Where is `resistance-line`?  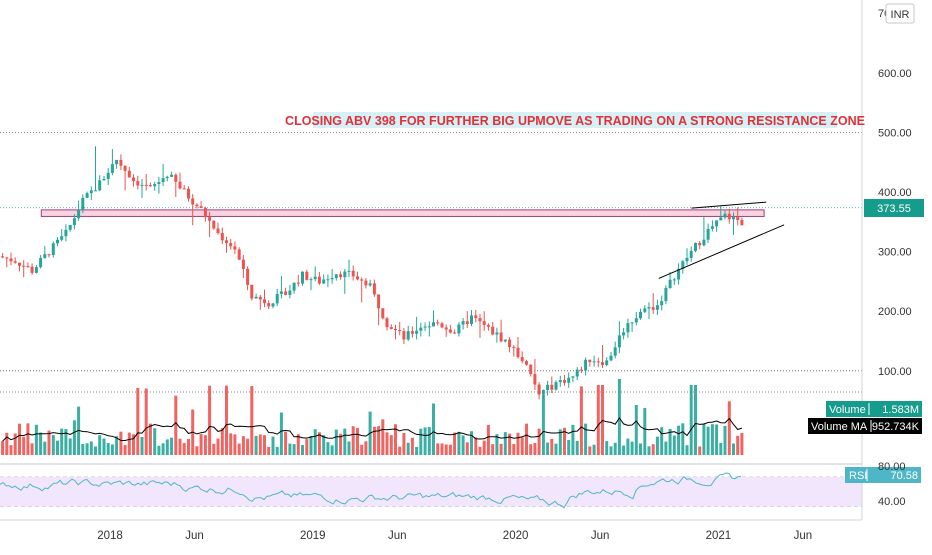
resistance-line is located at coordinates (729, 205).